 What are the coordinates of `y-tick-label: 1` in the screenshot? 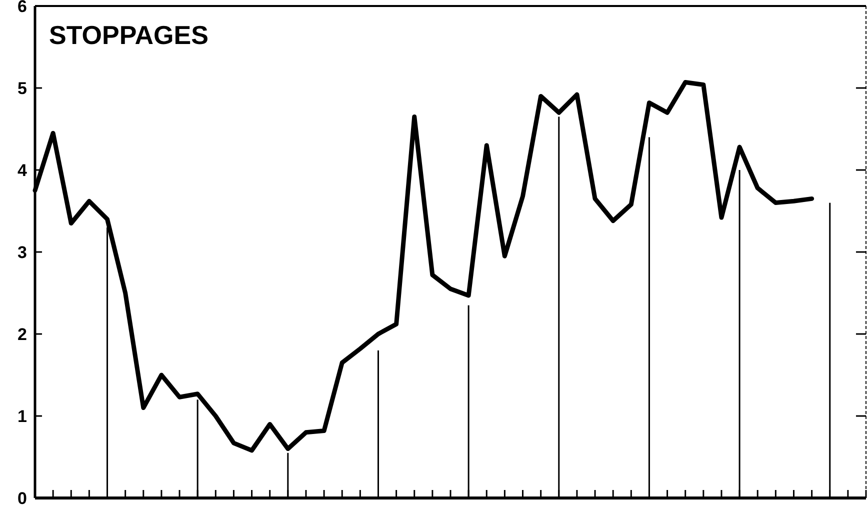 It's located at (22, 416).